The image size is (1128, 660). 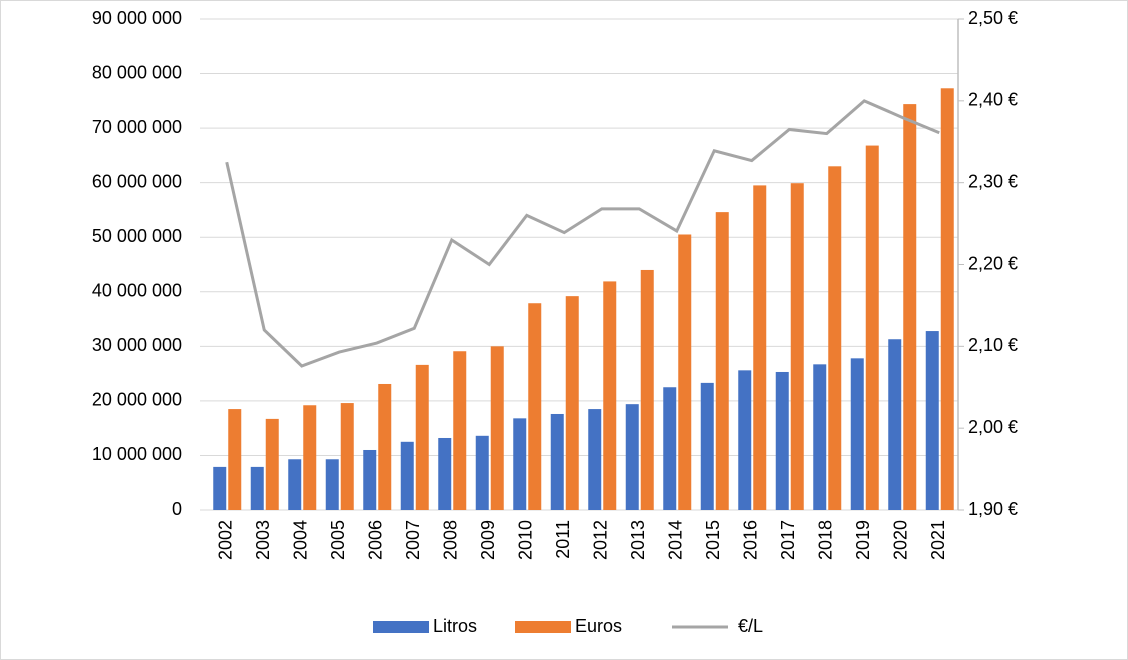 I want to click on x-tick-label: 2008, so click(x=451, y=540).